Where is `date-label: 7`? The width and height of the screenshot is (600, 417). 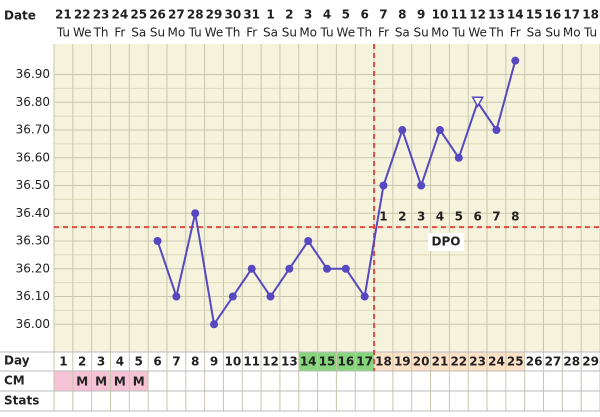 date-label: 7 is located at coordinates (383, 15).